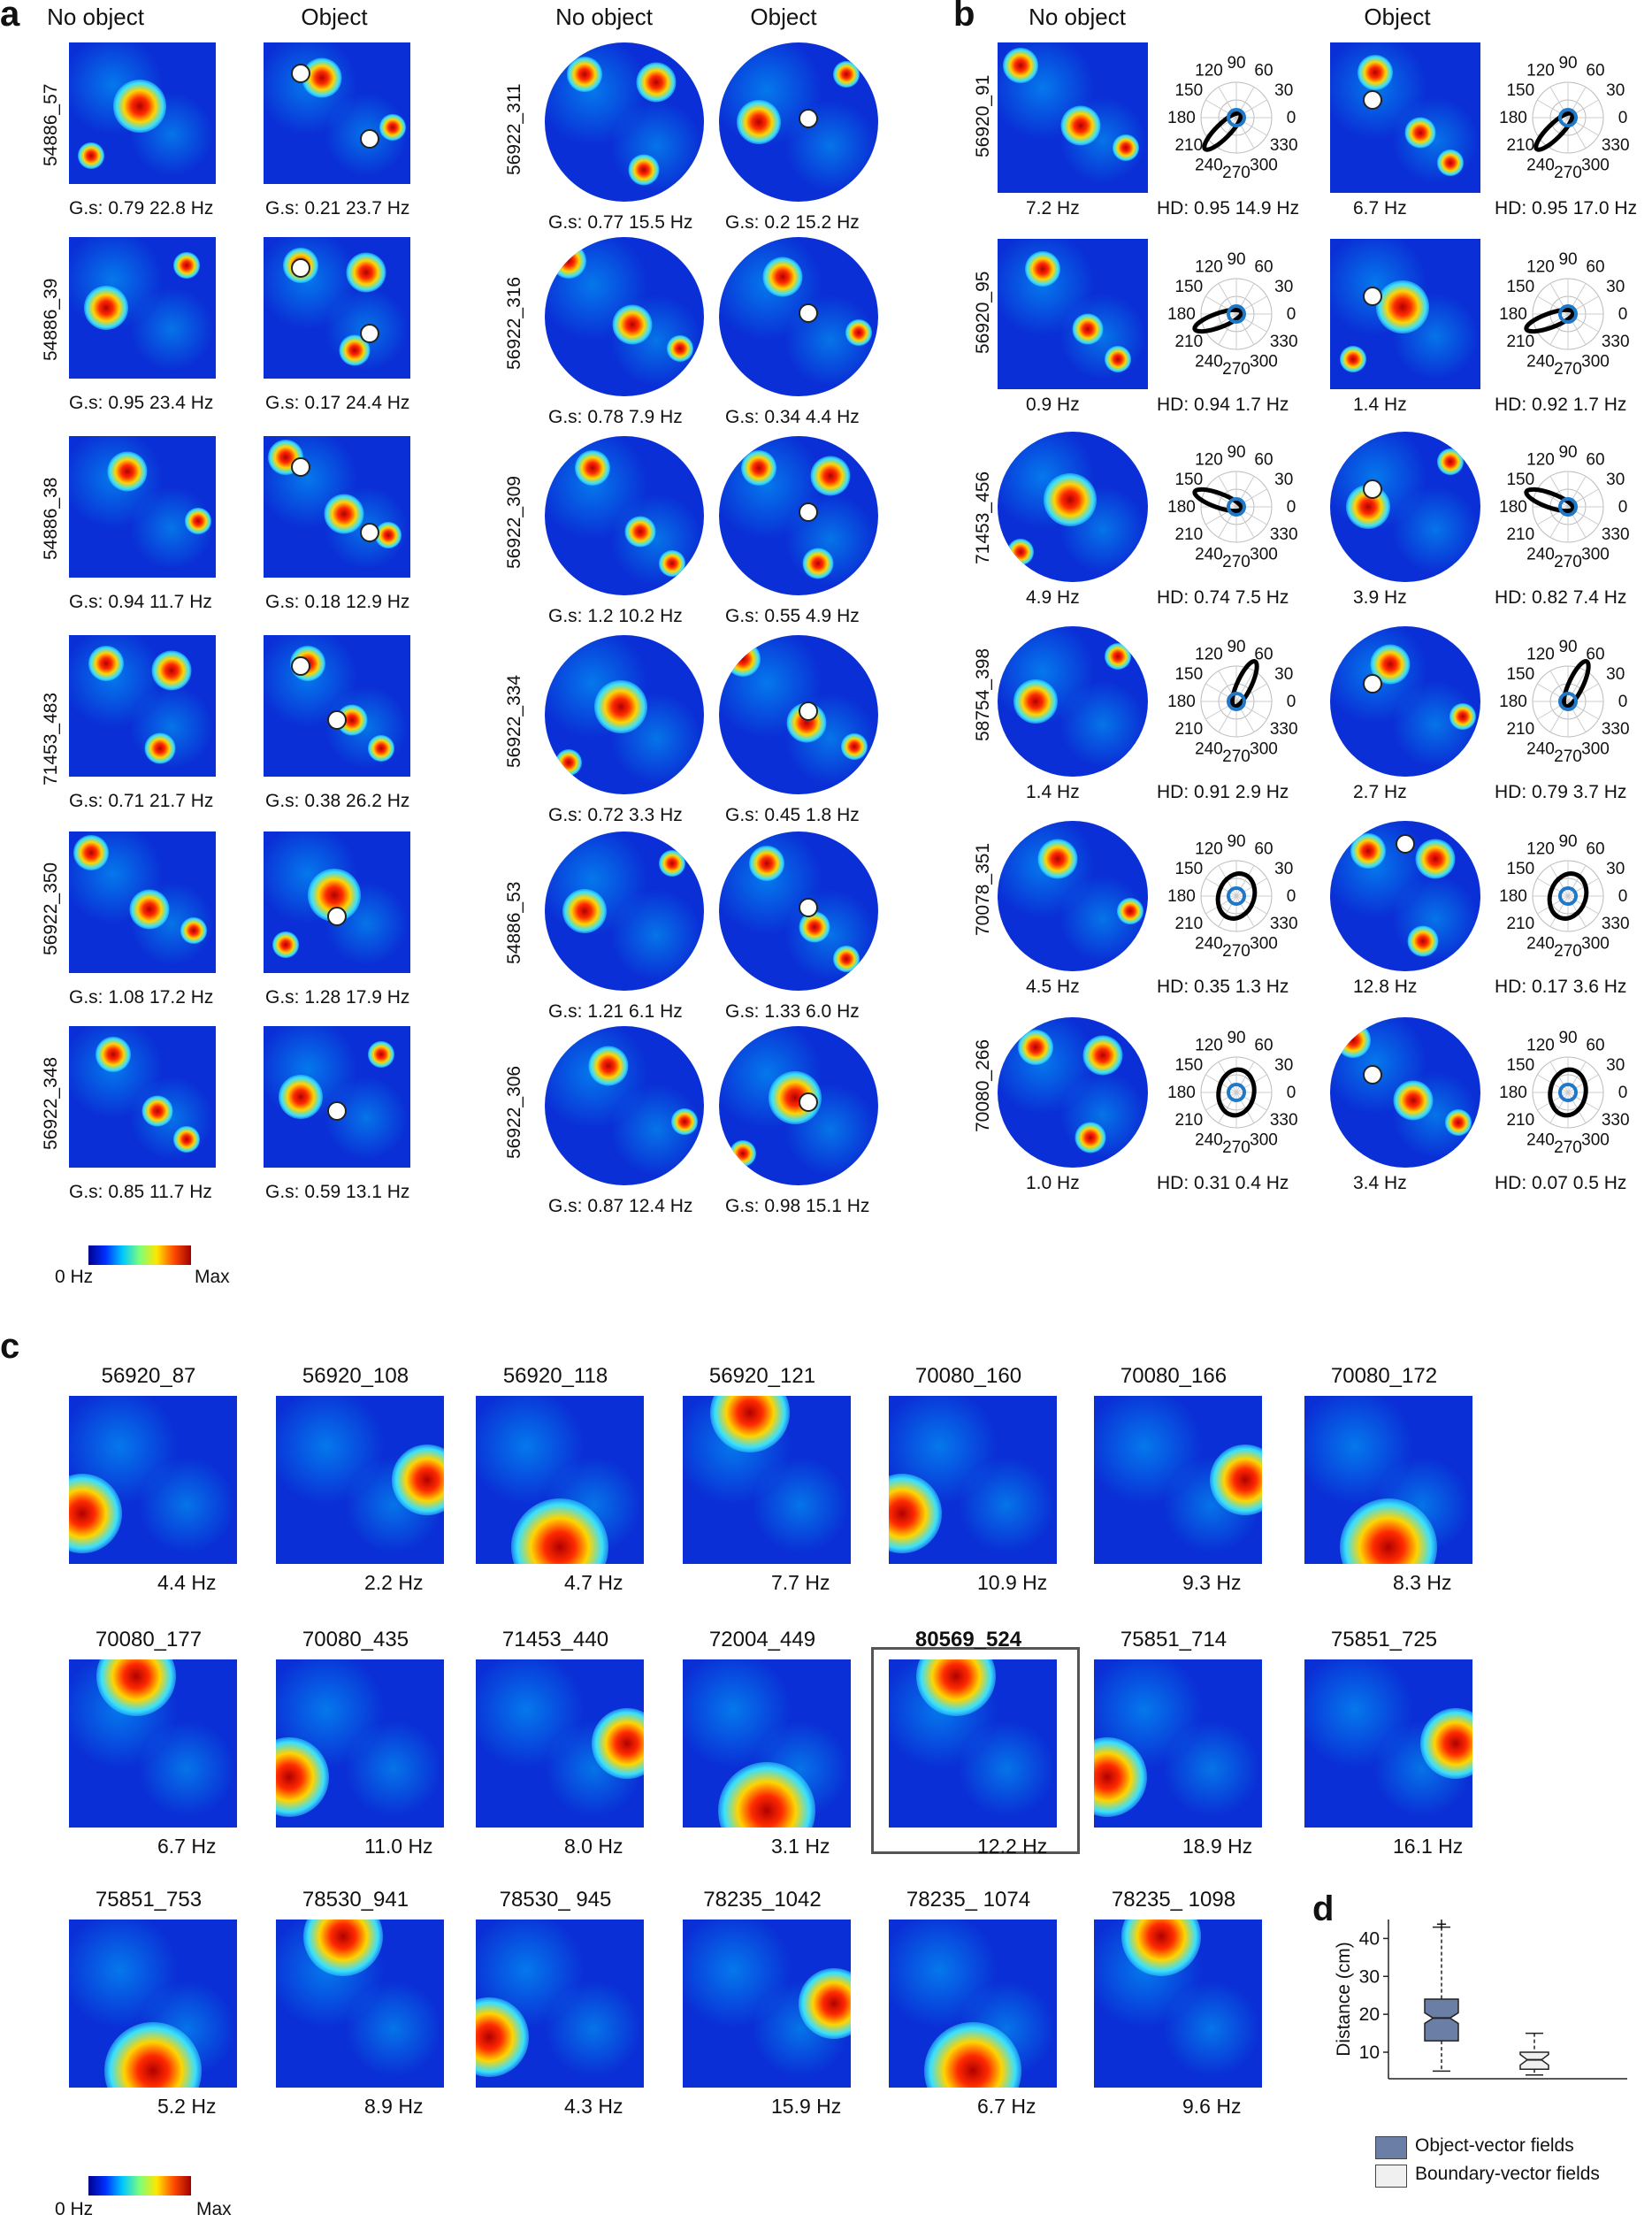 The height and width of the screenshot is (2230, 1652). Describe the element at coordinates (1380, 405) in the screenshot. I see `rate-object: 1.4 Hz` at that location.